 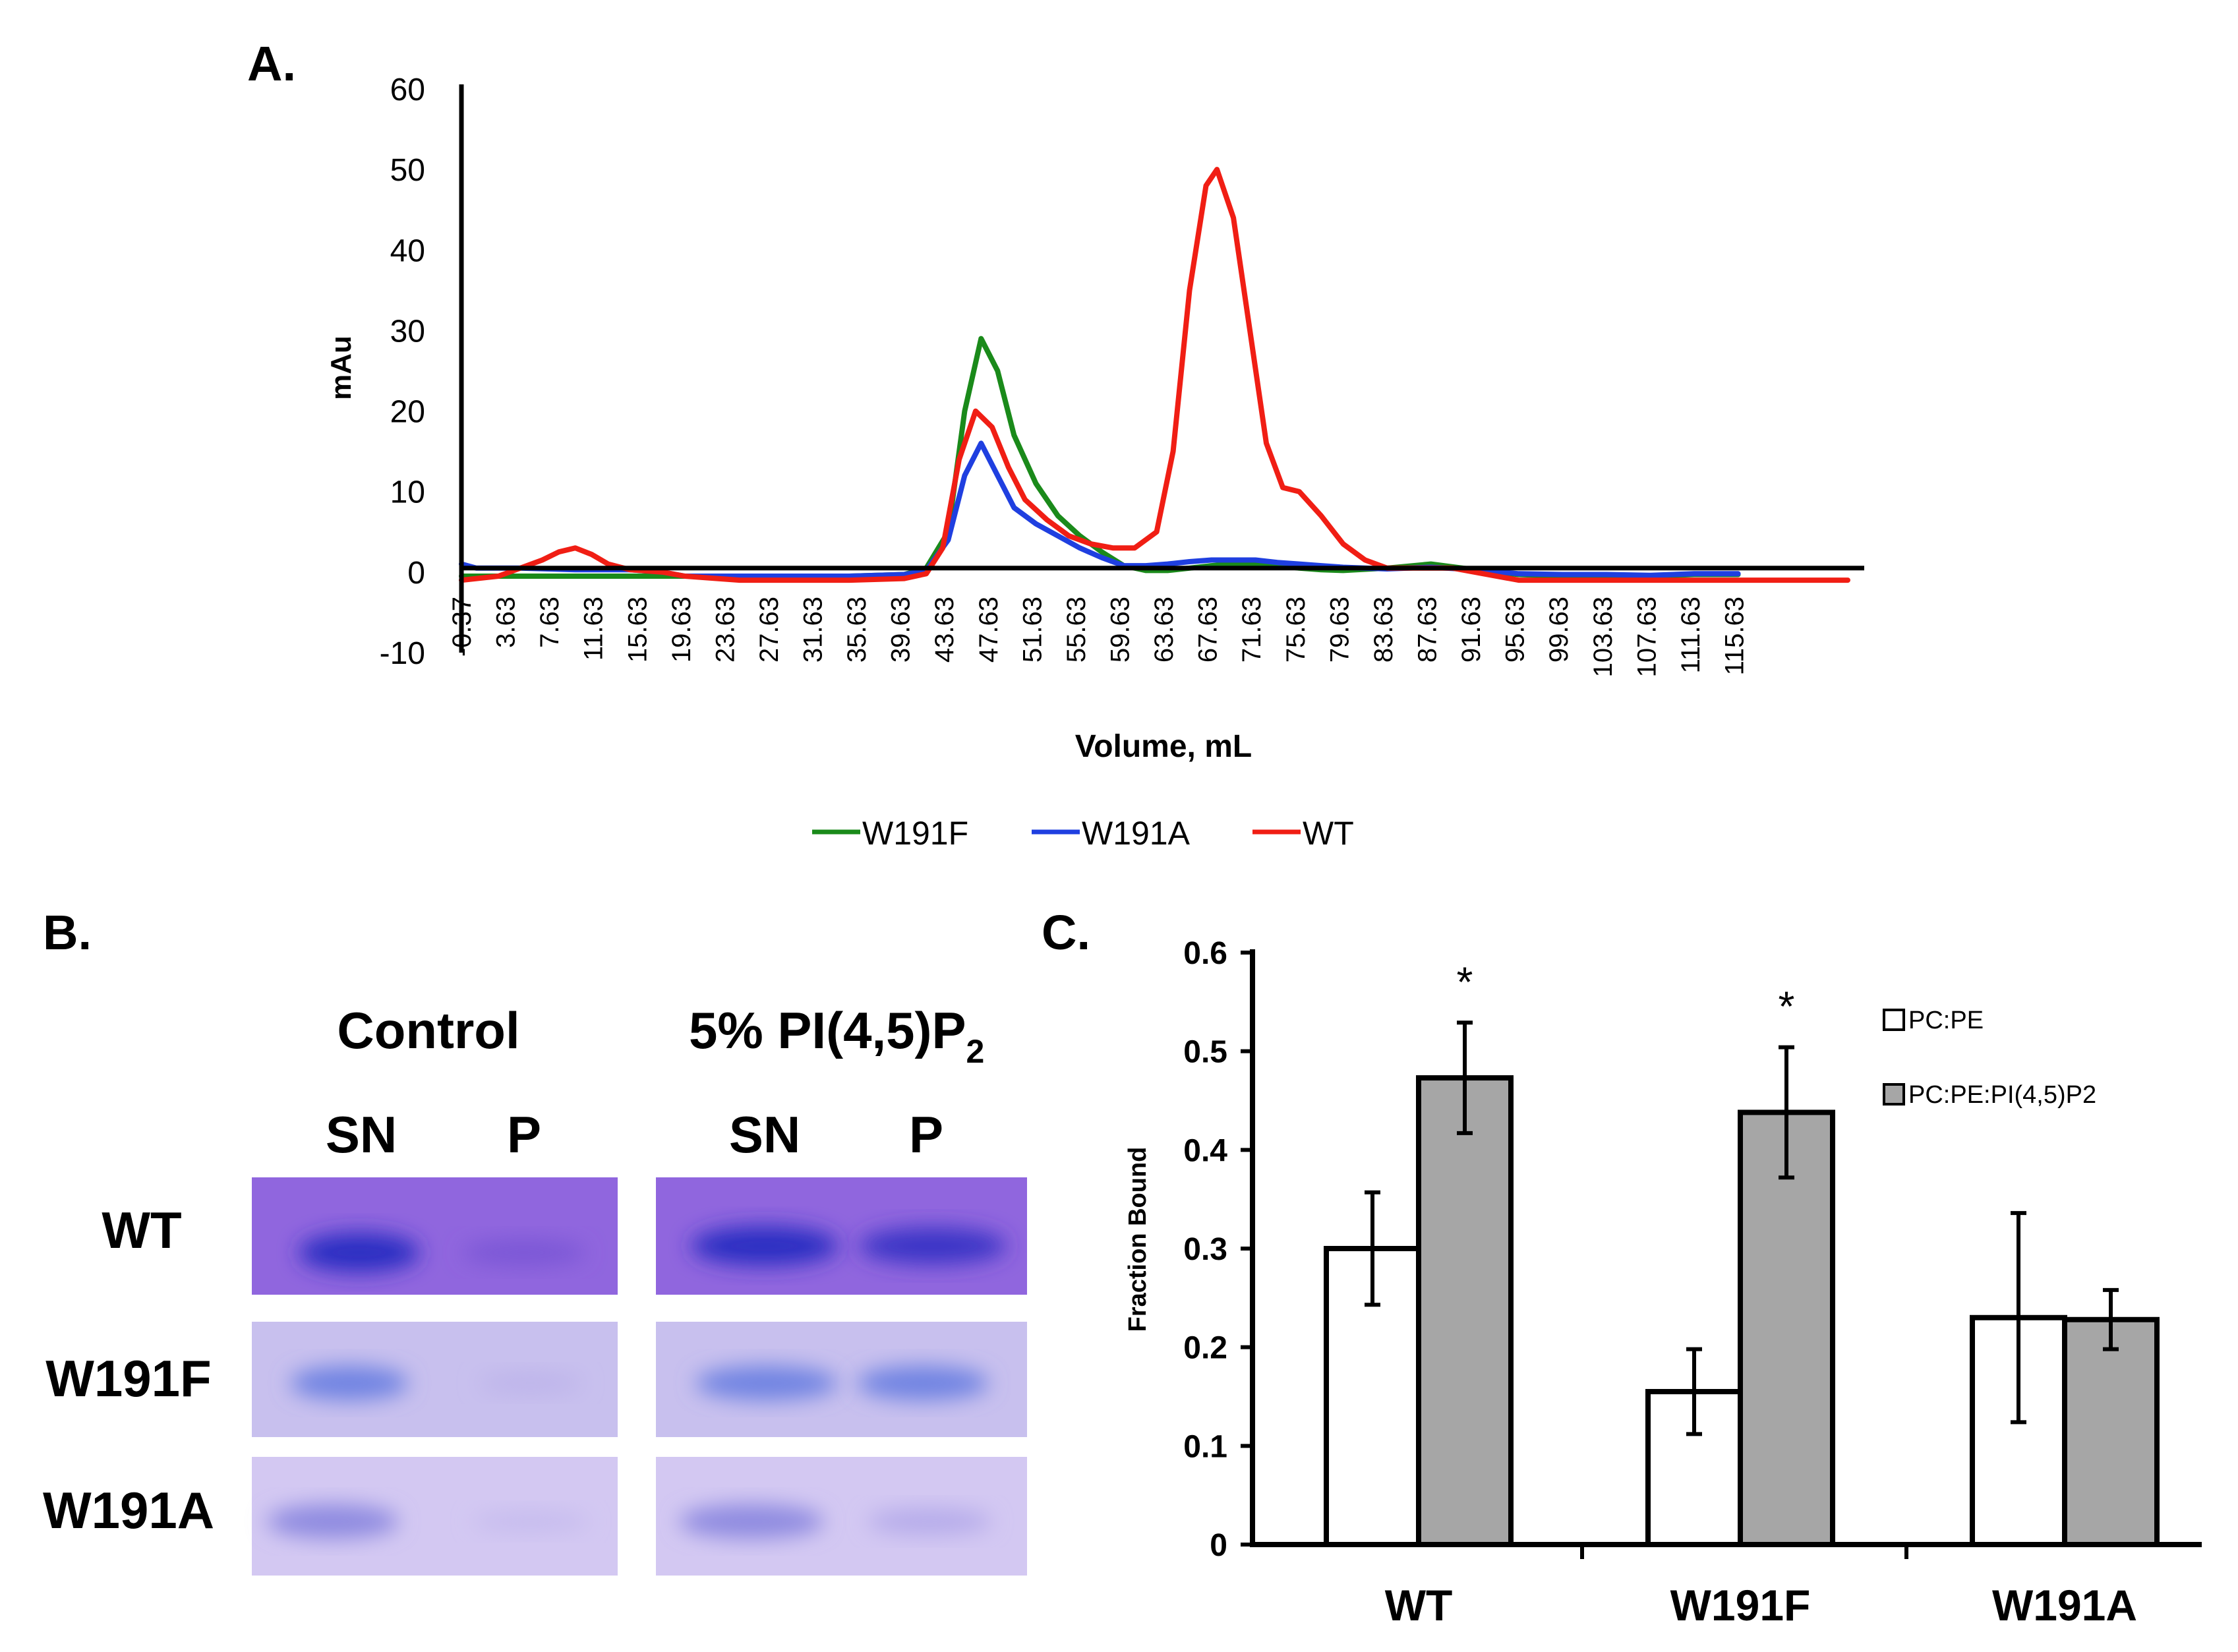 I want to click on x-tick-label: 27.63, so click(x=769, y=630).